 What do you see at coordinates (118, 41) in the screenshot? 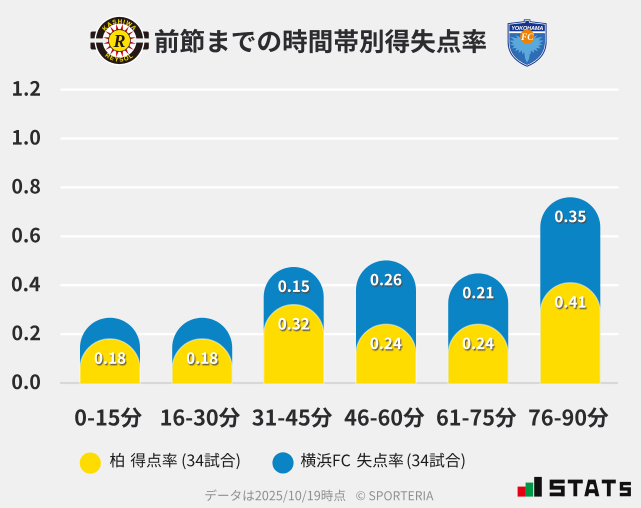
I see `svg-text: R` at bounding box center [118, 41].